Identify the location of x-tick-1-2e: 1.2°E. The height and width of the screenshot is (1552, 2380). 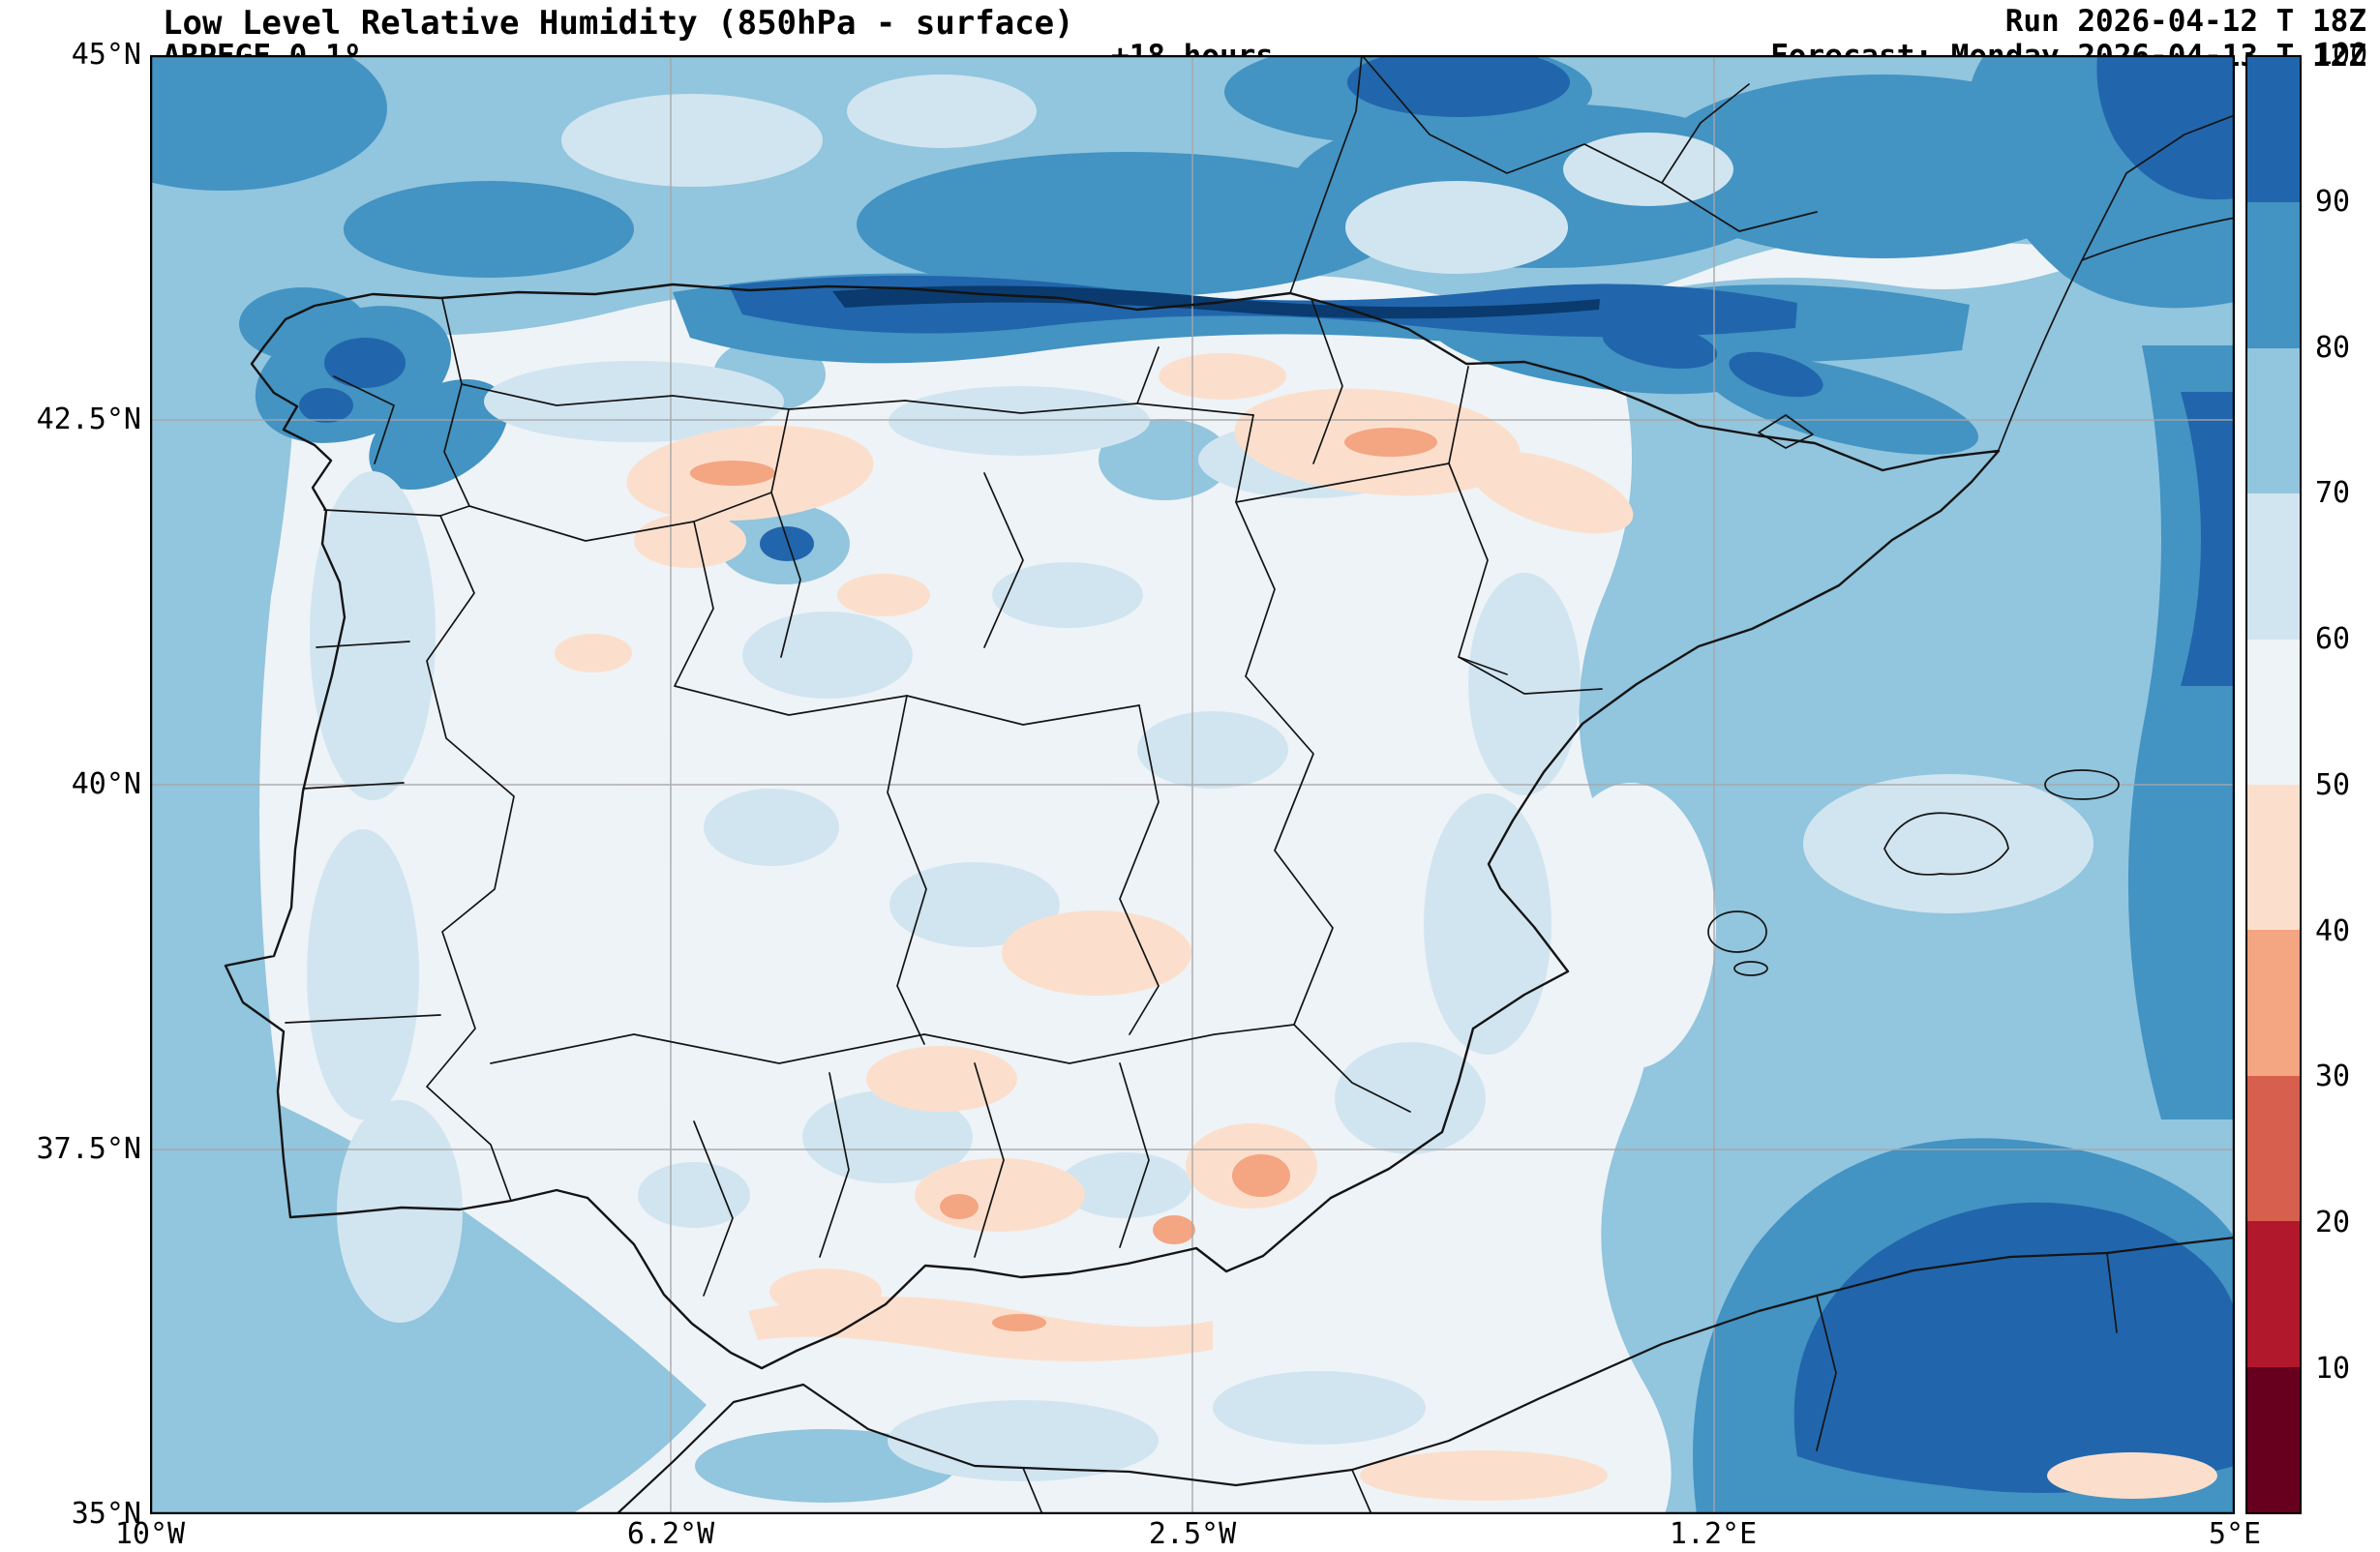
(1713, 1534).